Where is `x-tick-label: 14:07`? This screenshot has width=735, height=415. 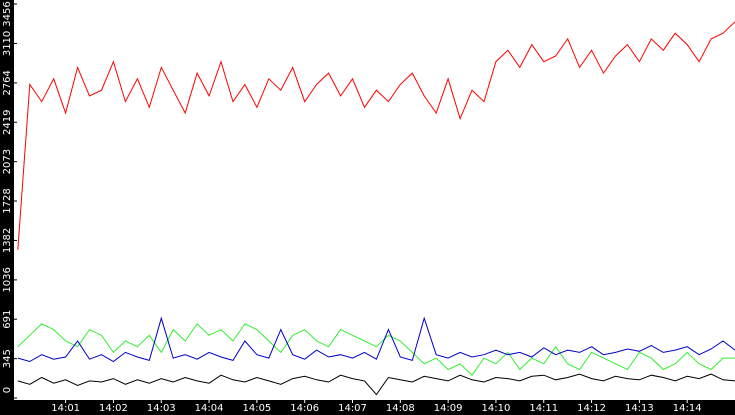
x-tick-label: 14:07 is located at coordinates (352, 408).